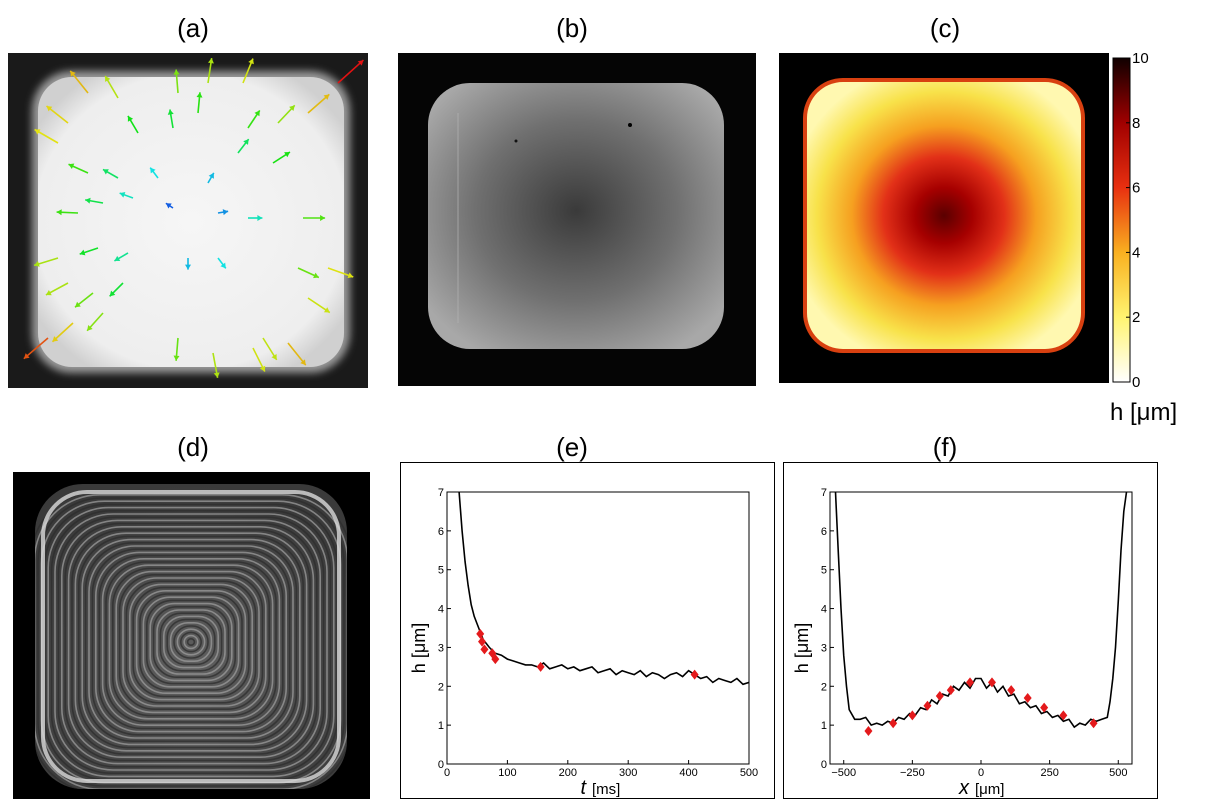 Image resolution: width=1205 pixels, height=799 pixels. I want to click on grayscale-image, so click(577, 219).